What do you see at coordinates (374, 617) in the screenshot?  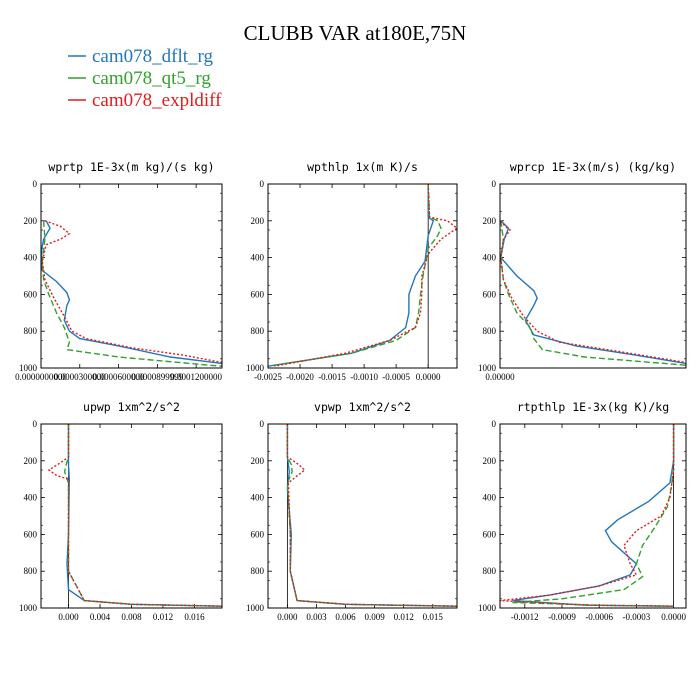 I see `x-tick-label: 0.009` at bounding box center [374, 617].